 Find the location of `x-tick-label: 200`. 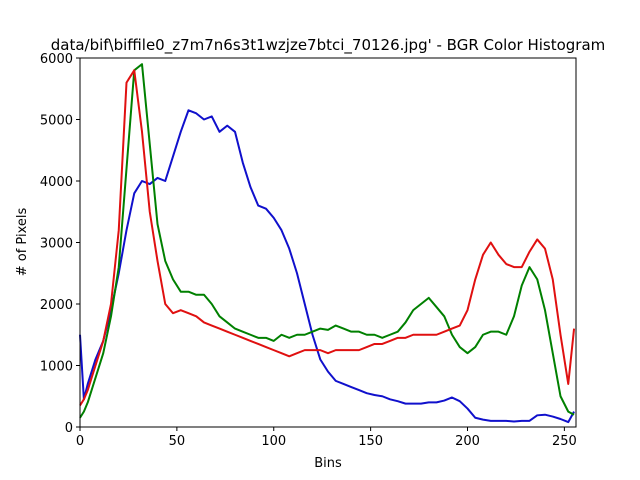

x-tick-label: 200 is located at coordinates (467, 441).